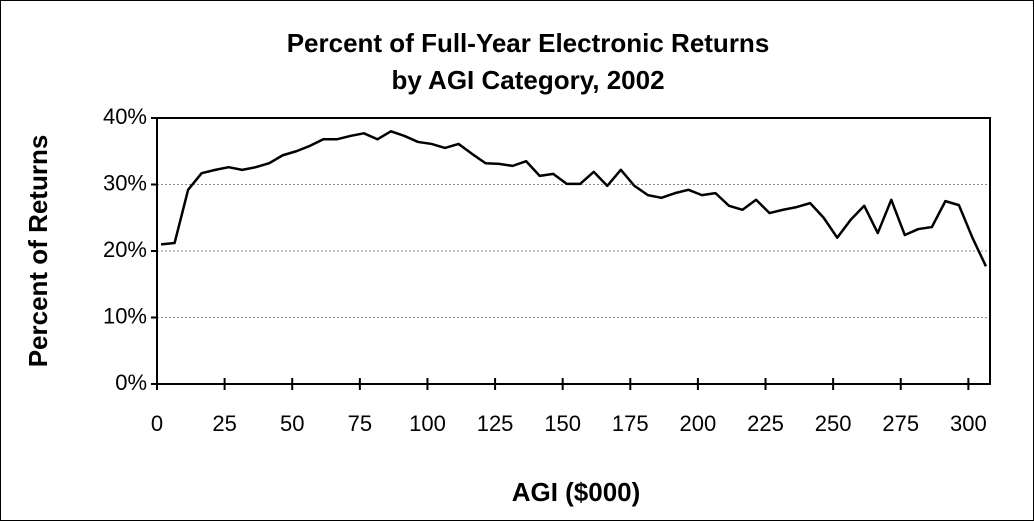  Describe the element at coordinates (900, 423) in the screenshot. I see `x-tick-label: 275` at that location.